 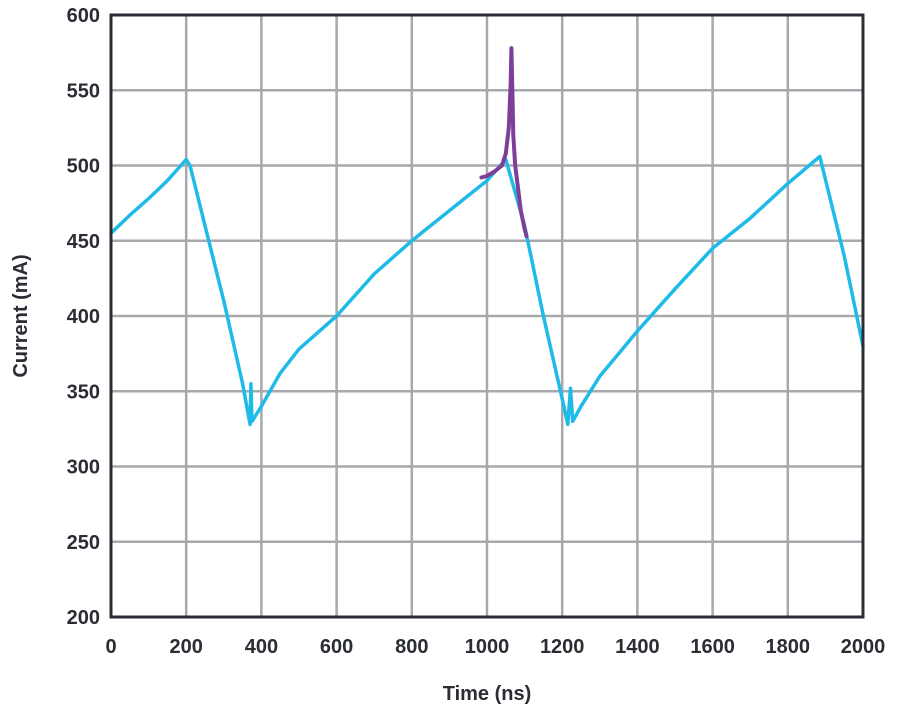 I want to click on x-axis-tick-labels: 0 200 400 600 800 1000 1200 1400 1600 1800 2000, so click(x=495, y=647).